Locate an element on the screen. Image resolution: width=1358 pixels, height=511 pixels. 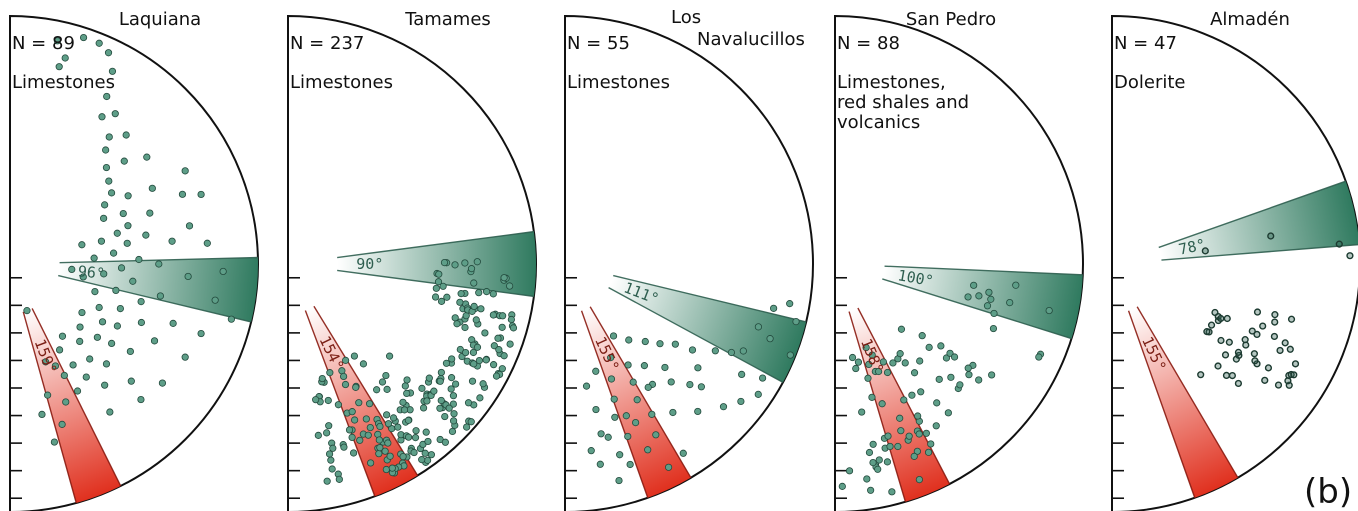
lithology-label: Limestones is located at coordinates (63, 82).